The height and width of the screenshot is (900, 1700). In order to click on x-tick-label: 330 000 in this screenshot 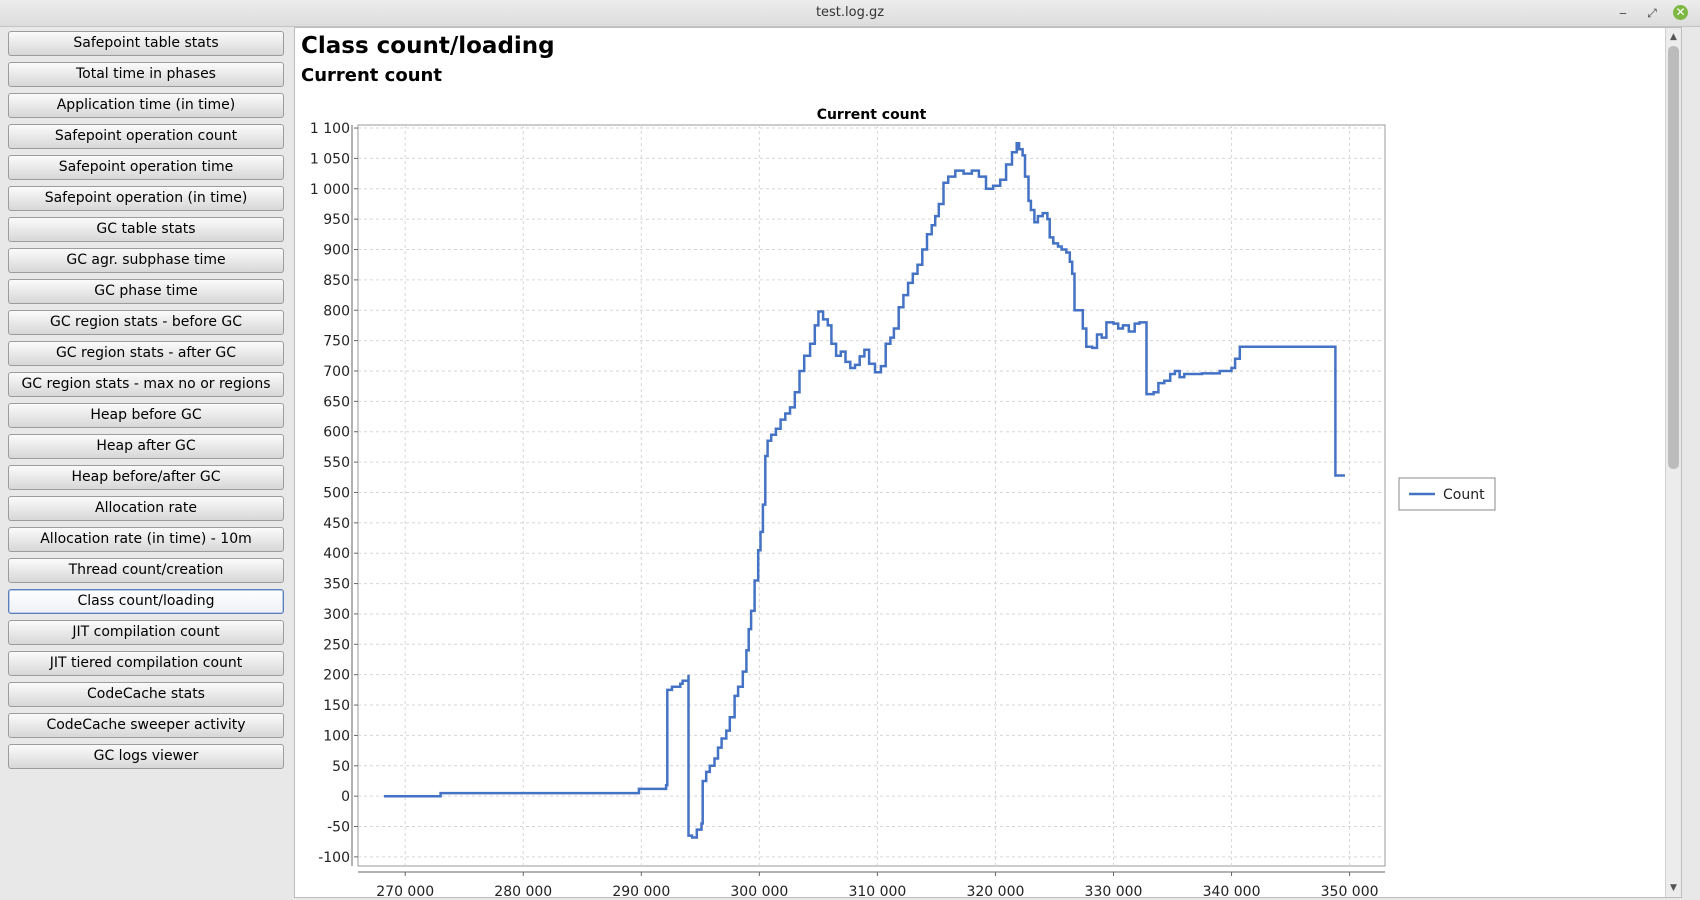, I will do `click(1114, 891)`.